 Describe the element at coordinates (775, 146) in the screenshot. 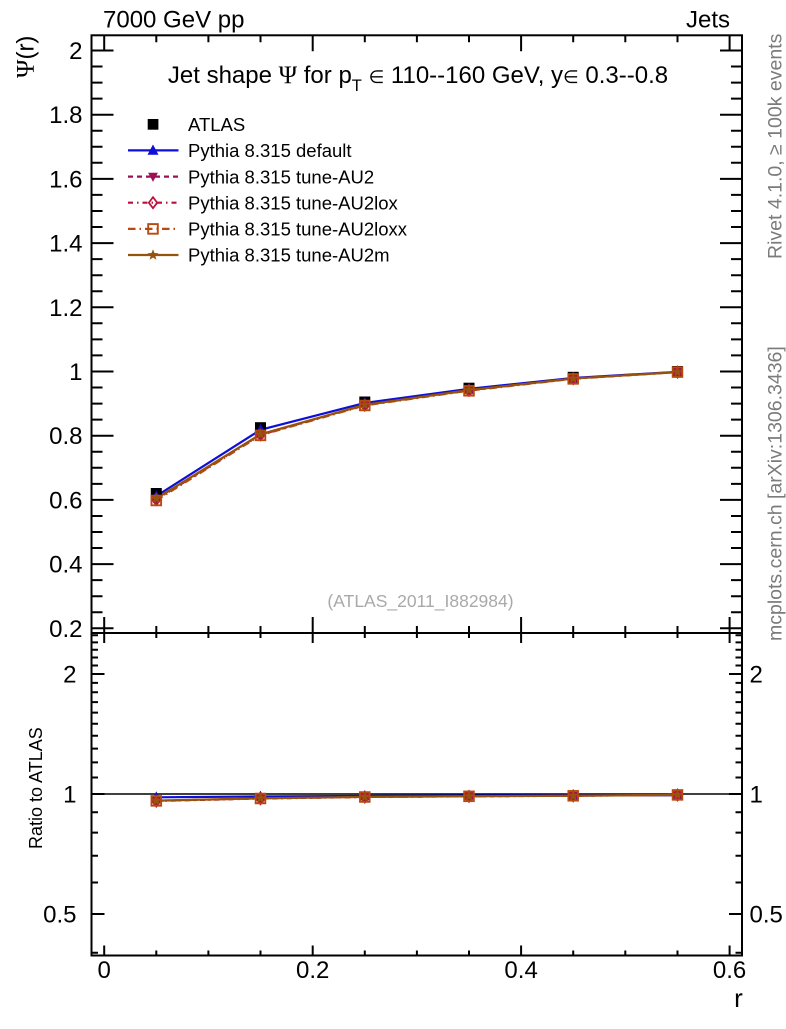

I see `svg-text: Rivet 4.1.0, ≥ 100k events` at that location.